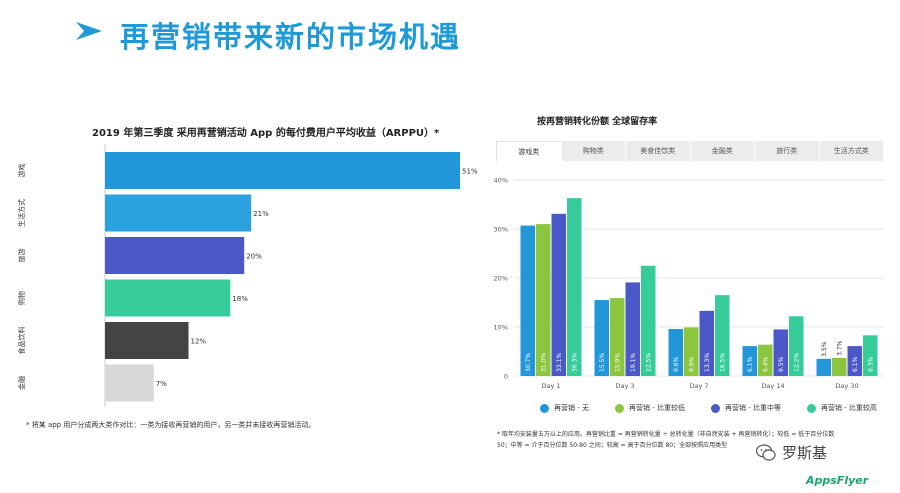 The height and width of the screenshot is (493, 900). Describe the element at coordinates (772, 386) in the screenshot. I see `x-category-label-4: Day 14` at that location.